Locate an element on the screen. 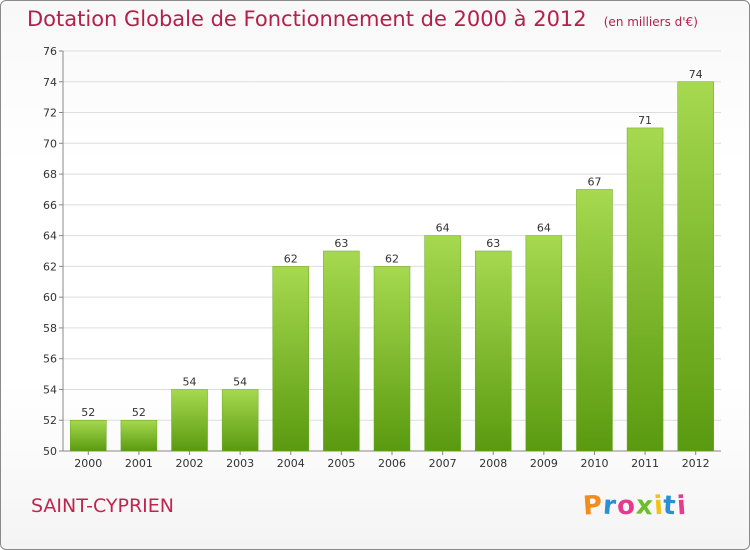 This screenshot has width=750, height=550. x-tick-label: 2003 is located at coordinates (240, 463).